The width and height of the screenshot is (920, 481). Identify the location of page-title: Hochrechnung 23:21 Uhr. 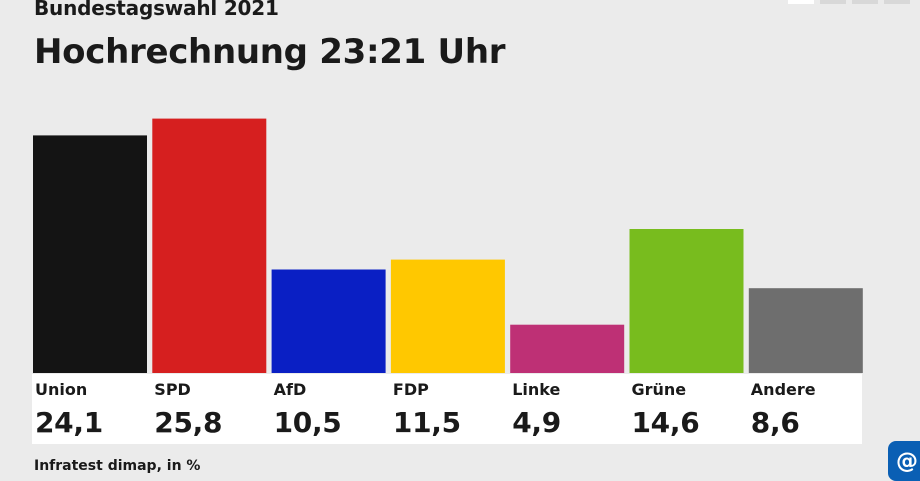
(270, 52).